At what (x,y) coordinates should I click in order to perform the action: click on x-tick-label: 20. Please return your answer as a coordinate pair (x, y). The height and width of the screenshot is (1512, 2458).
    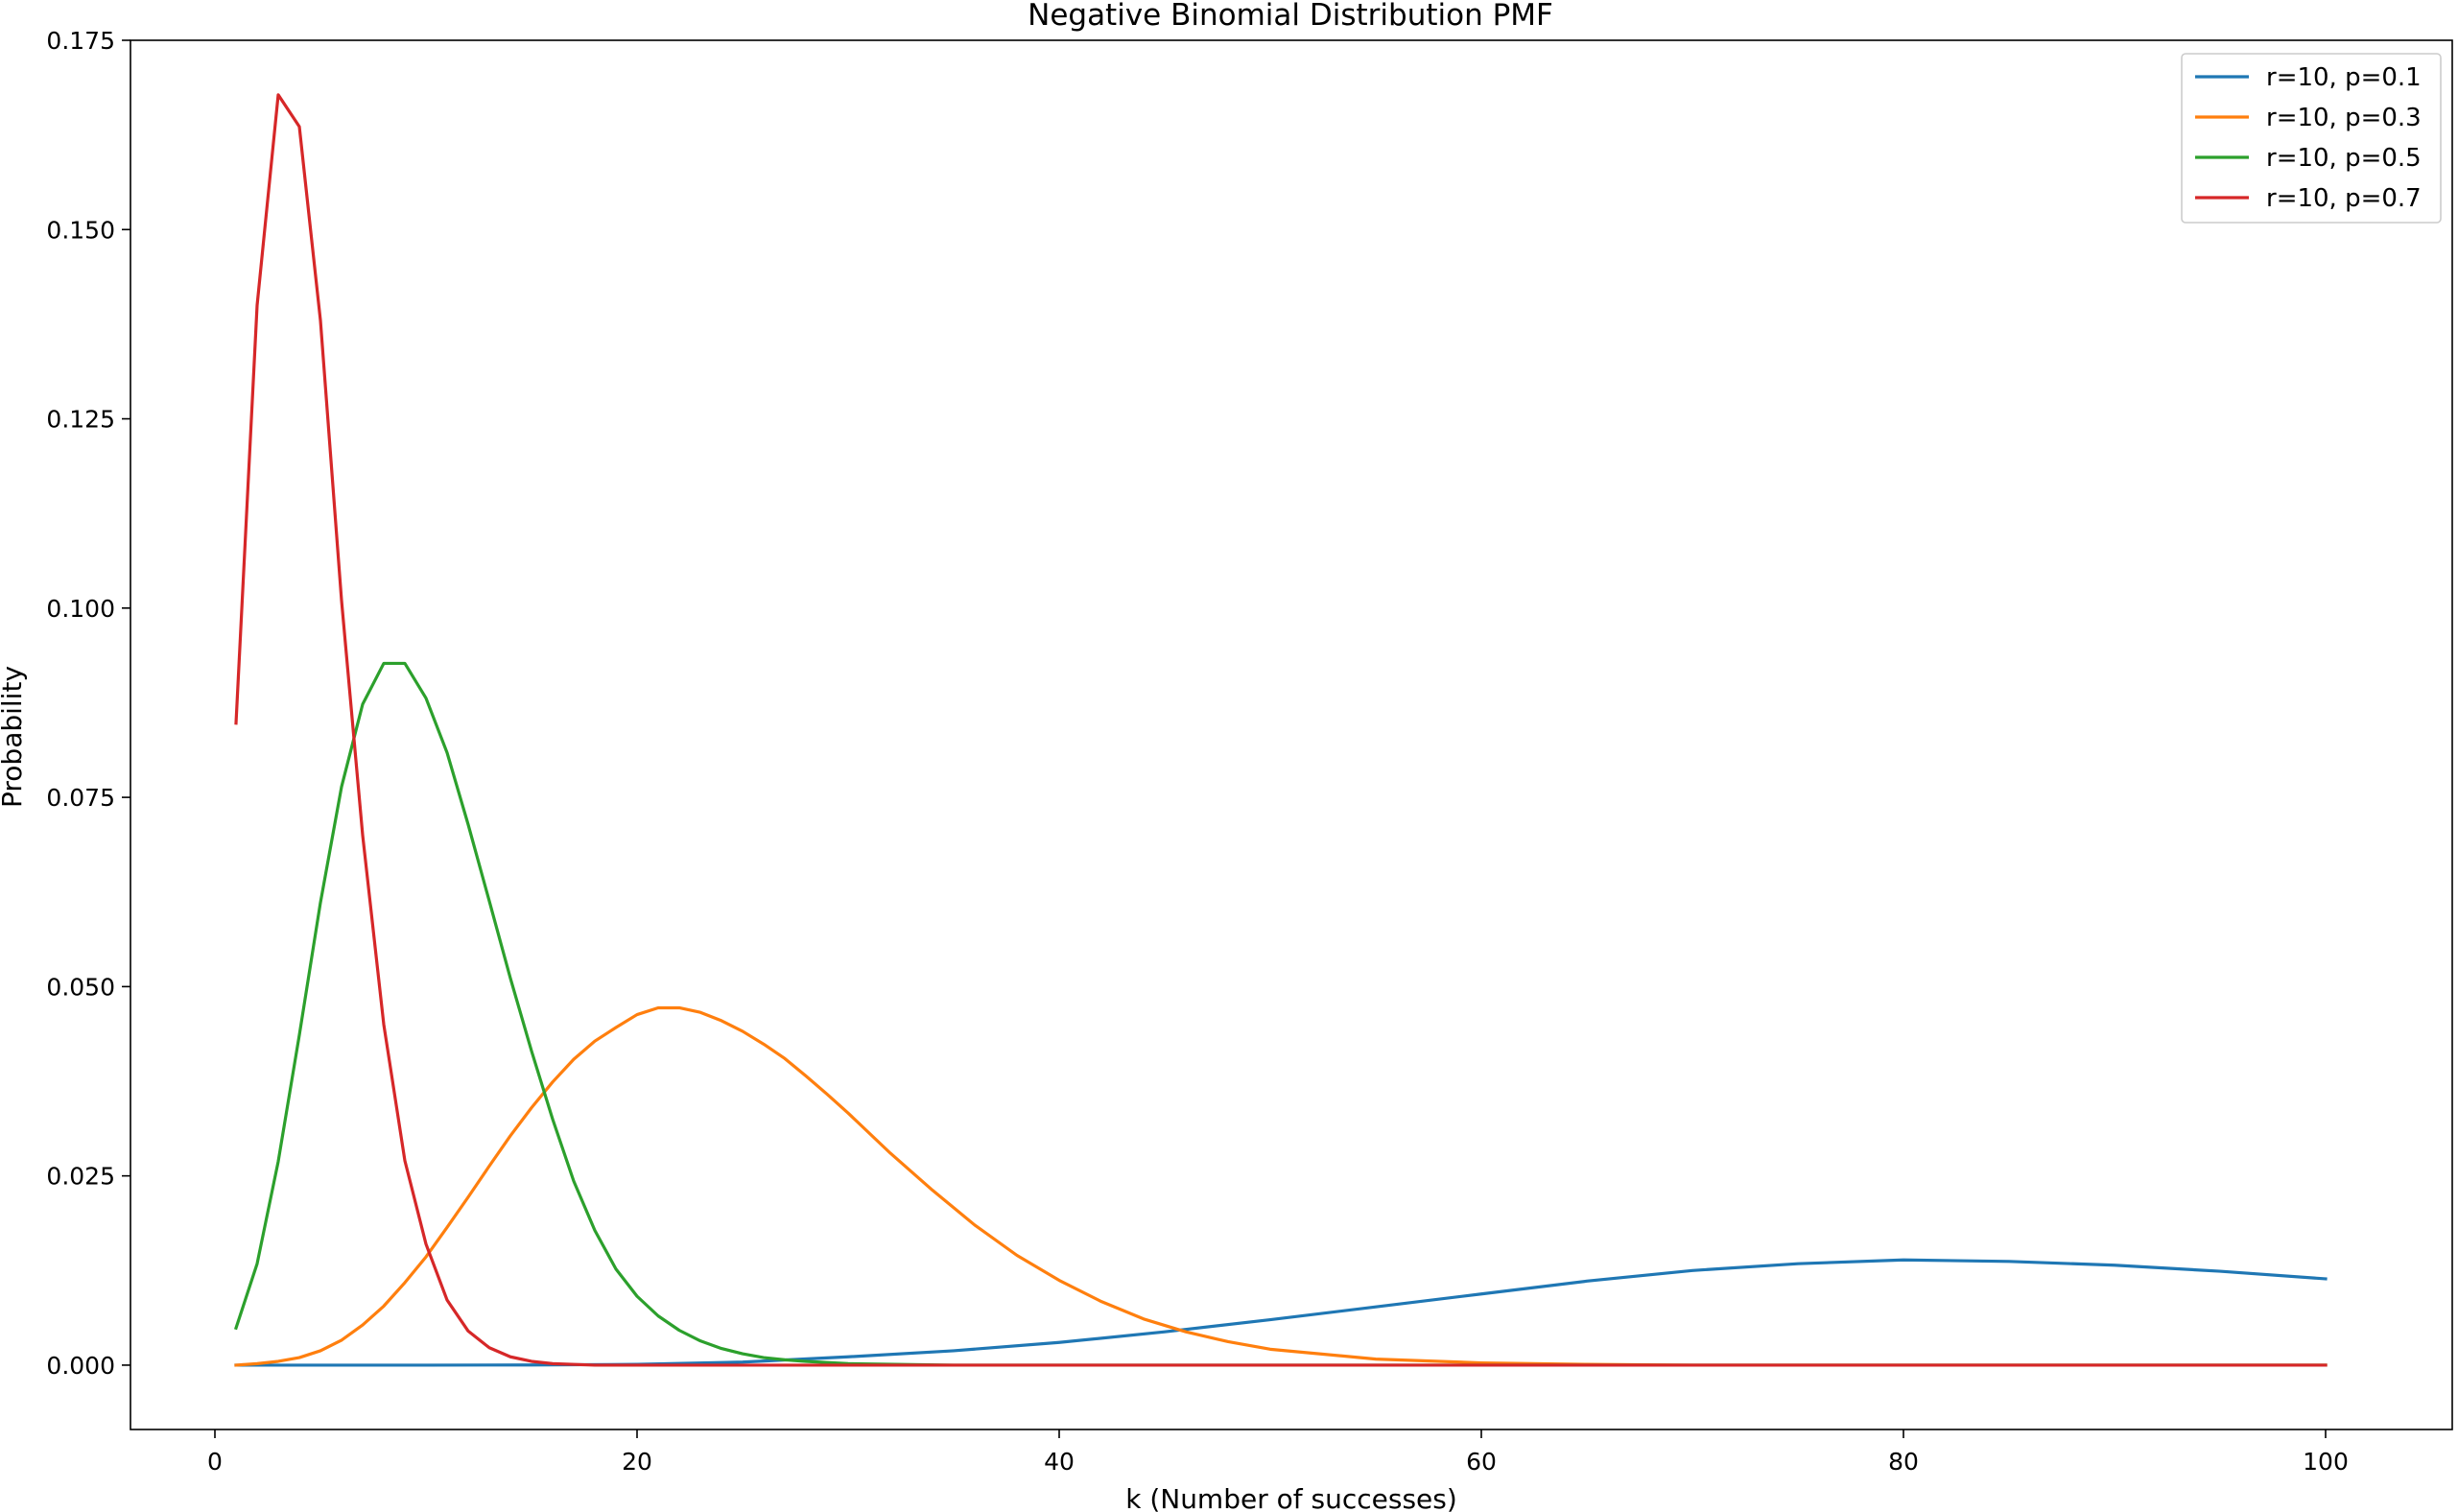
    Looking at the image, I should click on (637, 1462).